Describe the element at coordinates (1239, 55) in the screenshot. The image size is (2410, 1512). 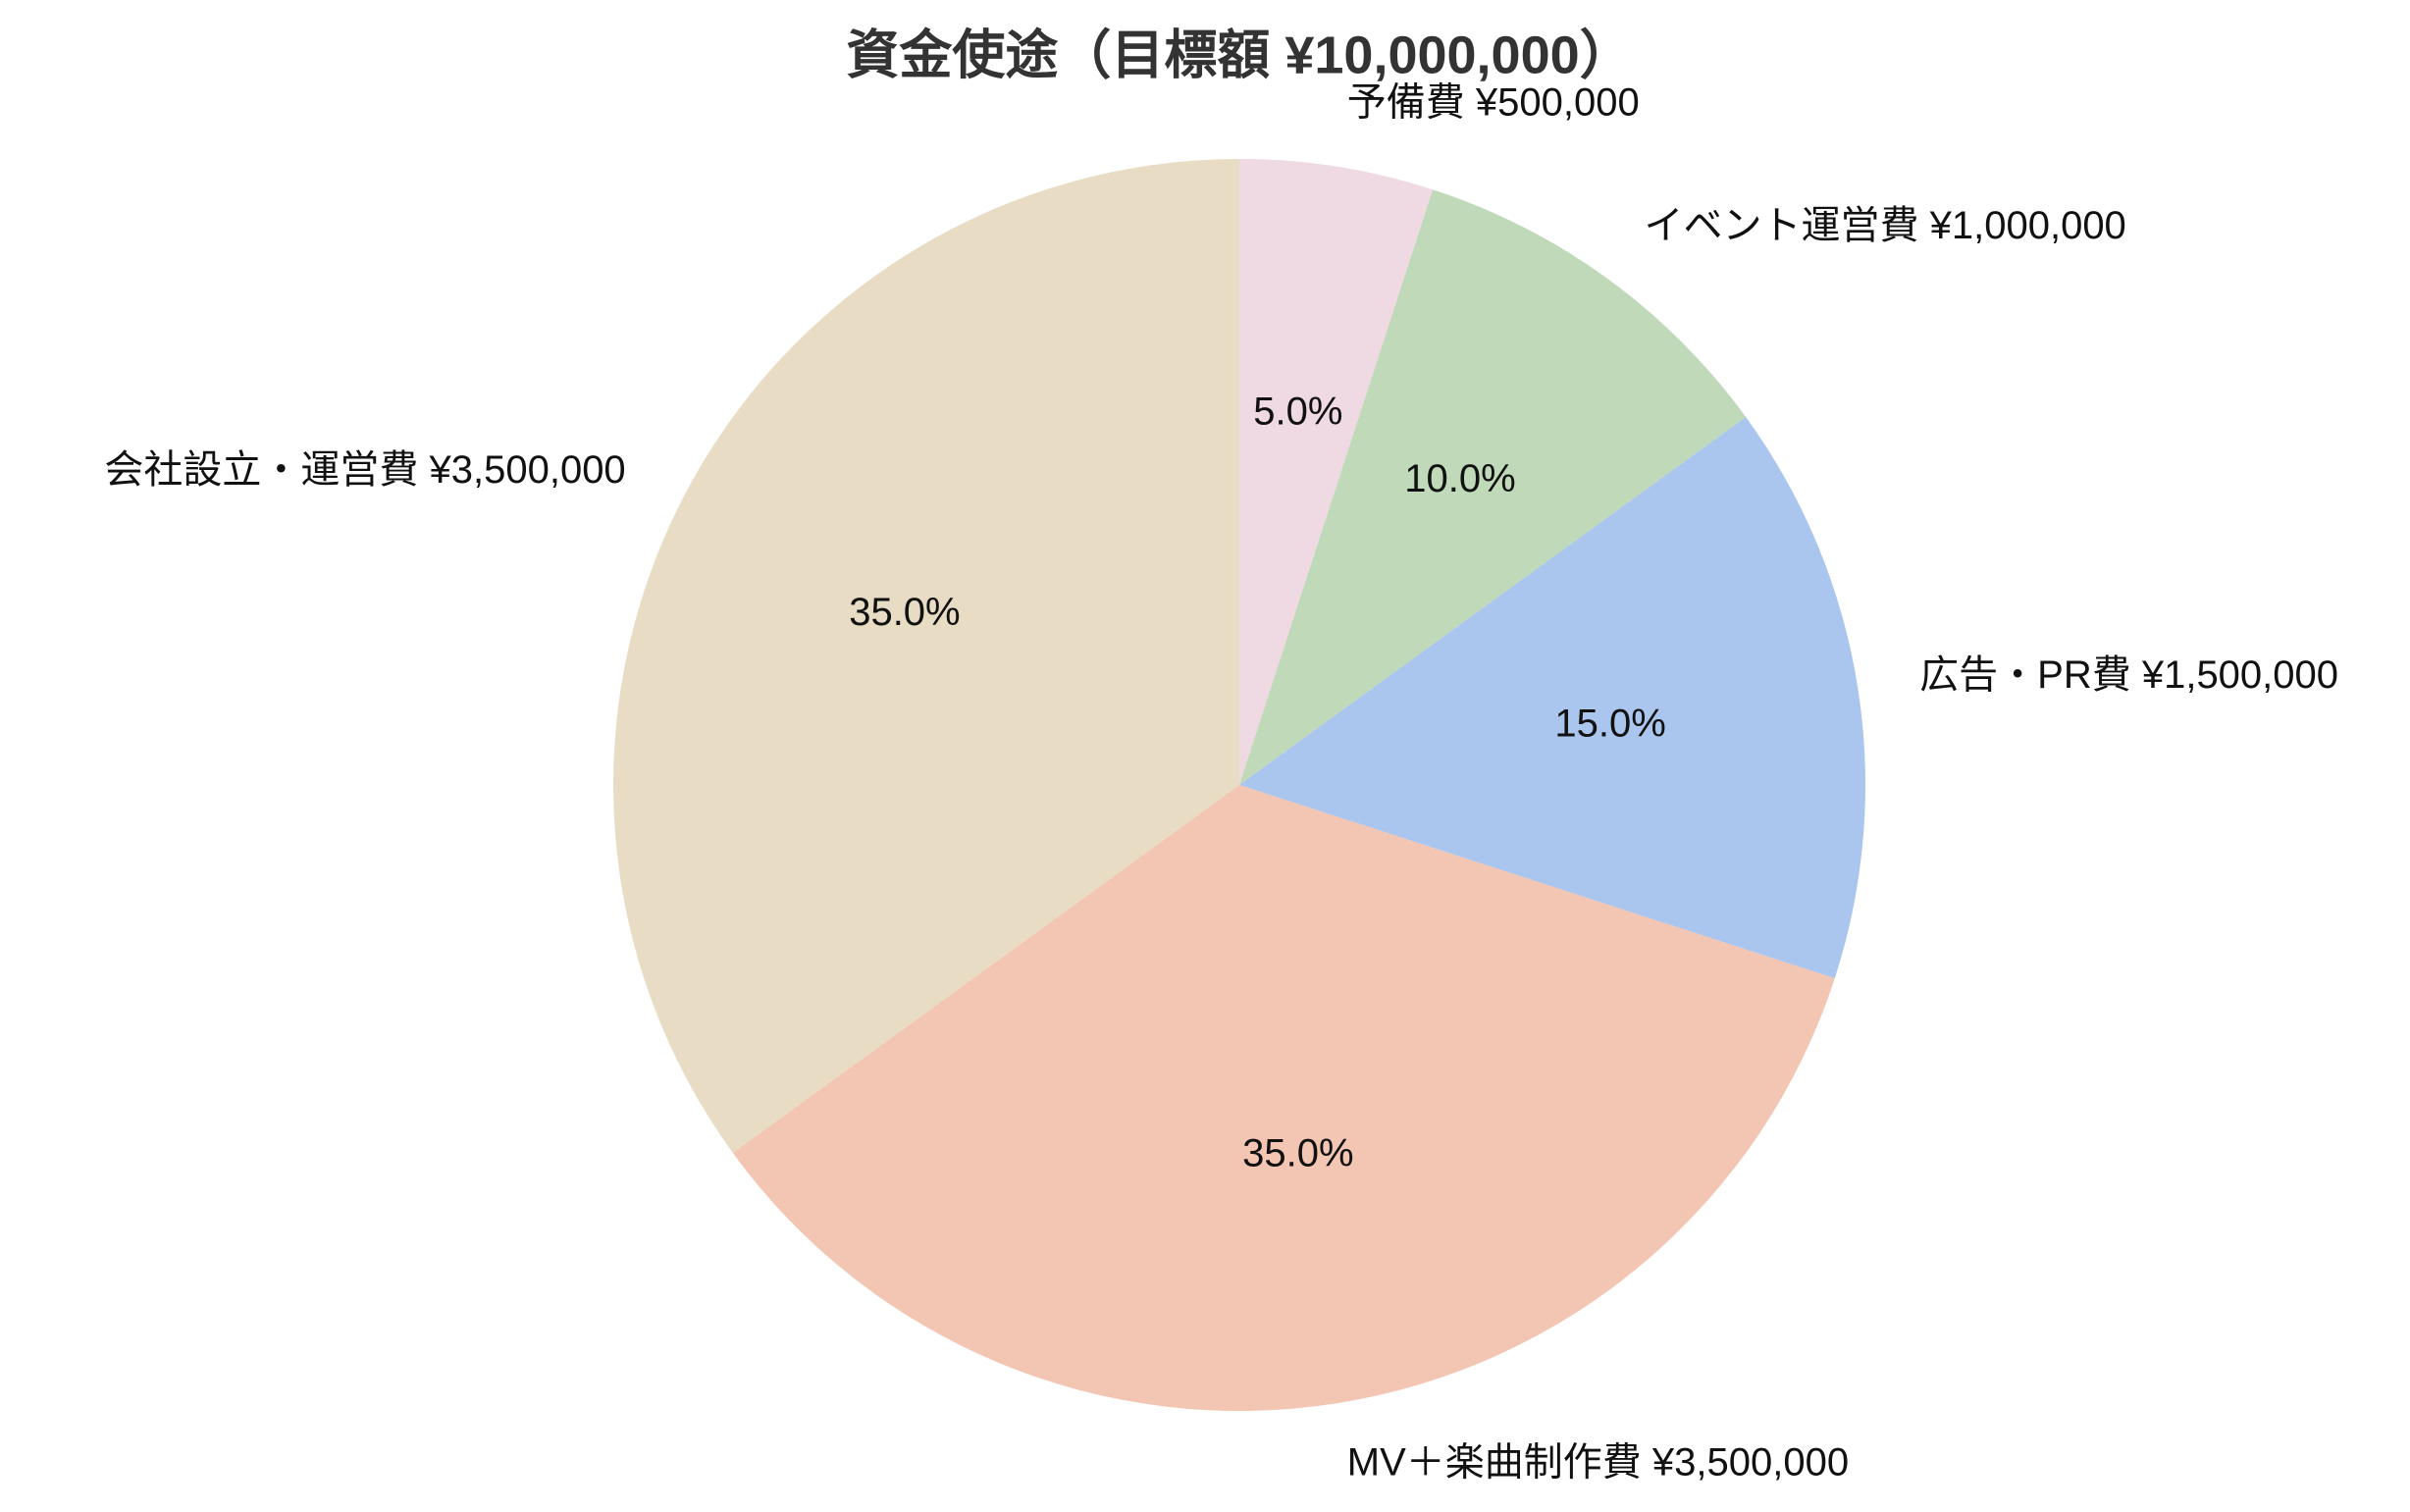
I see `chart-title: 資金使途（目標額 ¥10,000,000）` at that location.